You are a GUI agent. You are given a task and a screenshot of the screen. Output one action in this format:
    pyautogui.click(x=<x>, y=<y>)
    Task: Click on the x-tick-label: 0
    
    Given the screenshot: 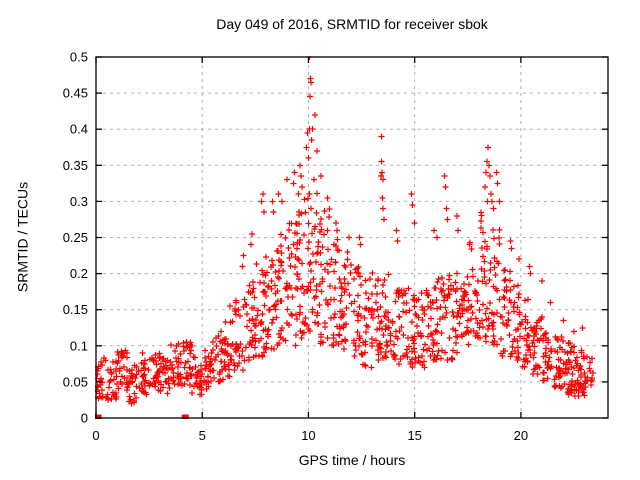 What is the action you would take?
    pyautogui.click(x=95, y=435)
    